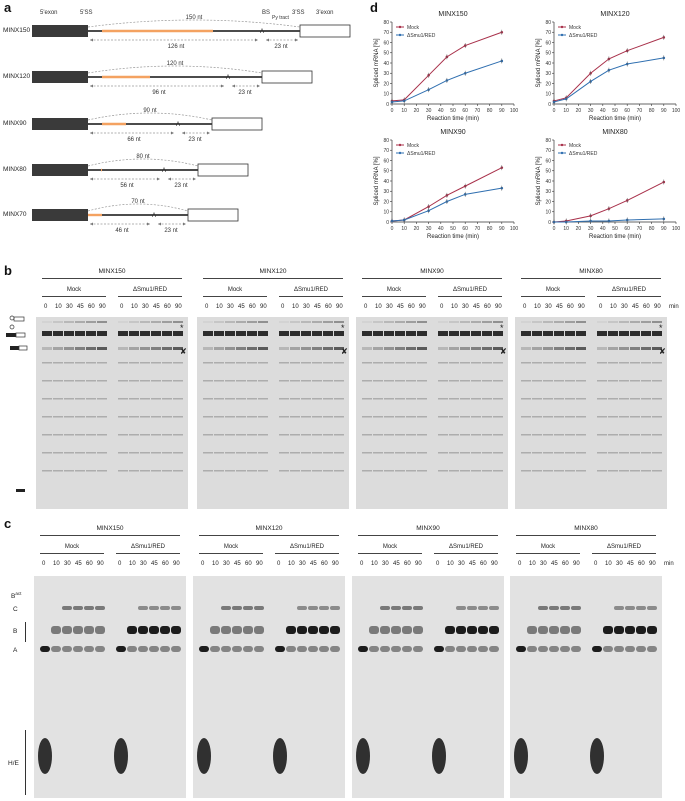 This screenshot has width=685, height=801. I want to click on construct-diagram: A 150 nt 126 nt 23 nt, so click(191, 32).